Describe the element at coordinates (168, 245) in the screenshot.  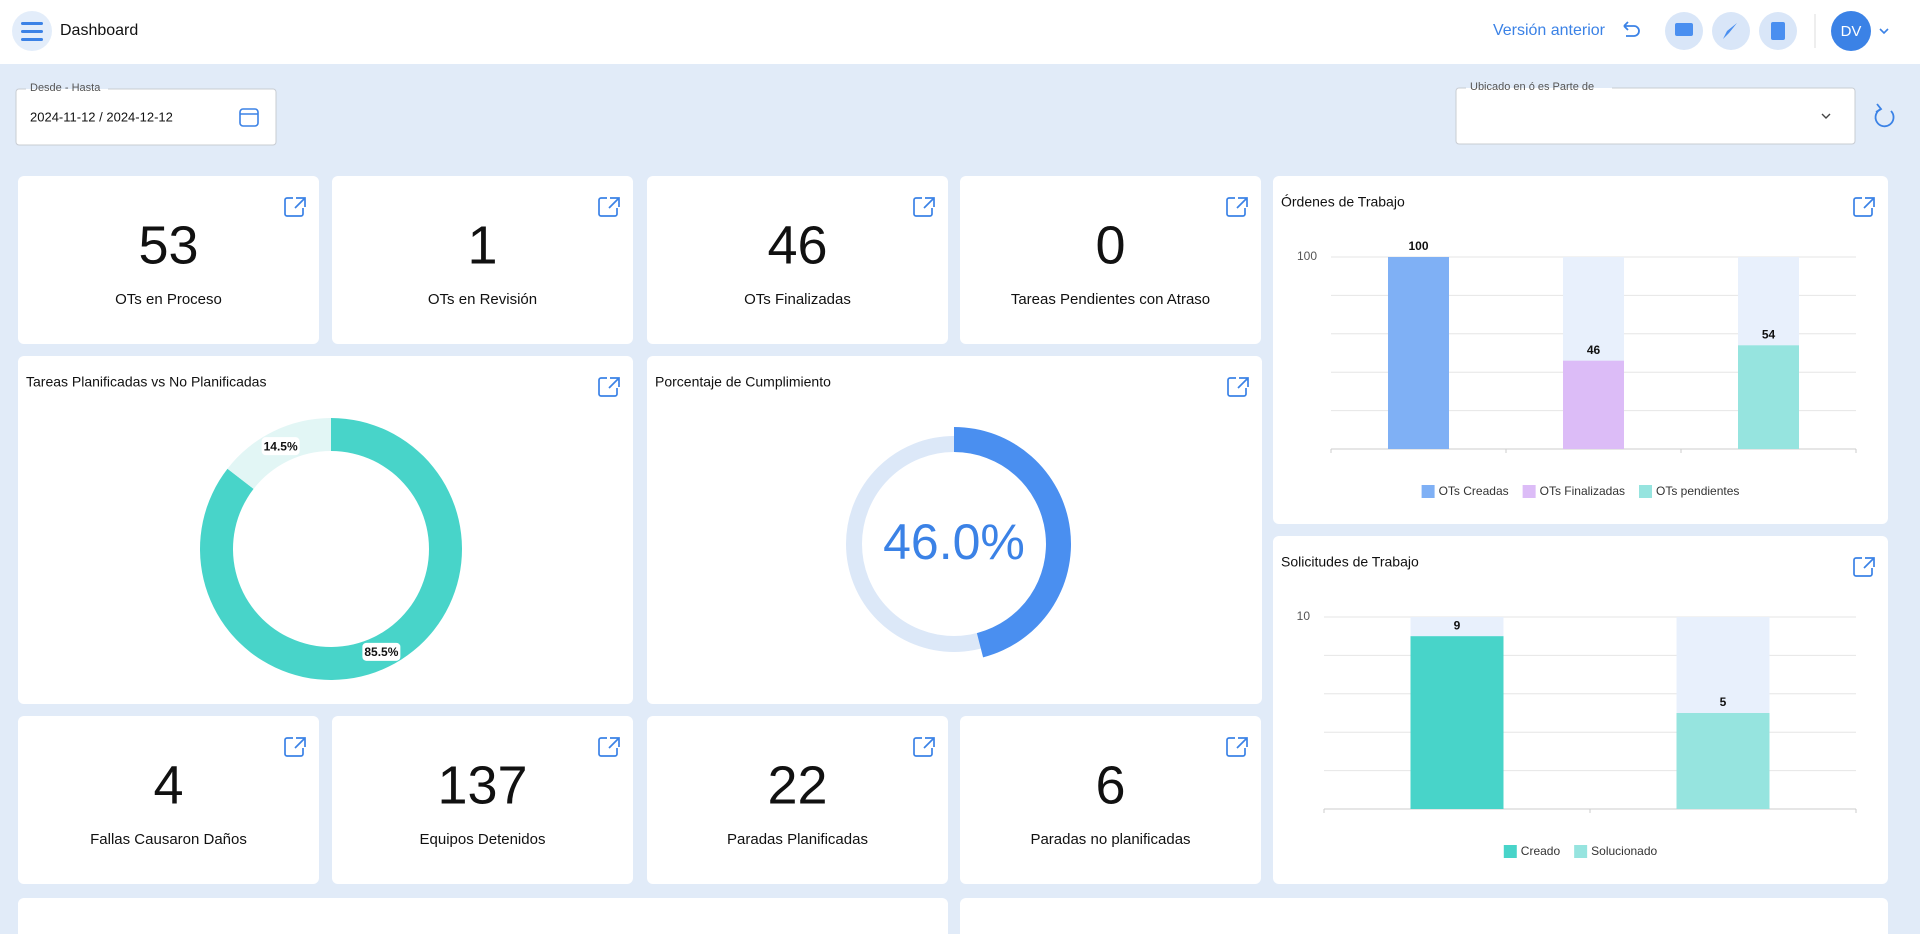
I see `kpi-value: 53` at that location.